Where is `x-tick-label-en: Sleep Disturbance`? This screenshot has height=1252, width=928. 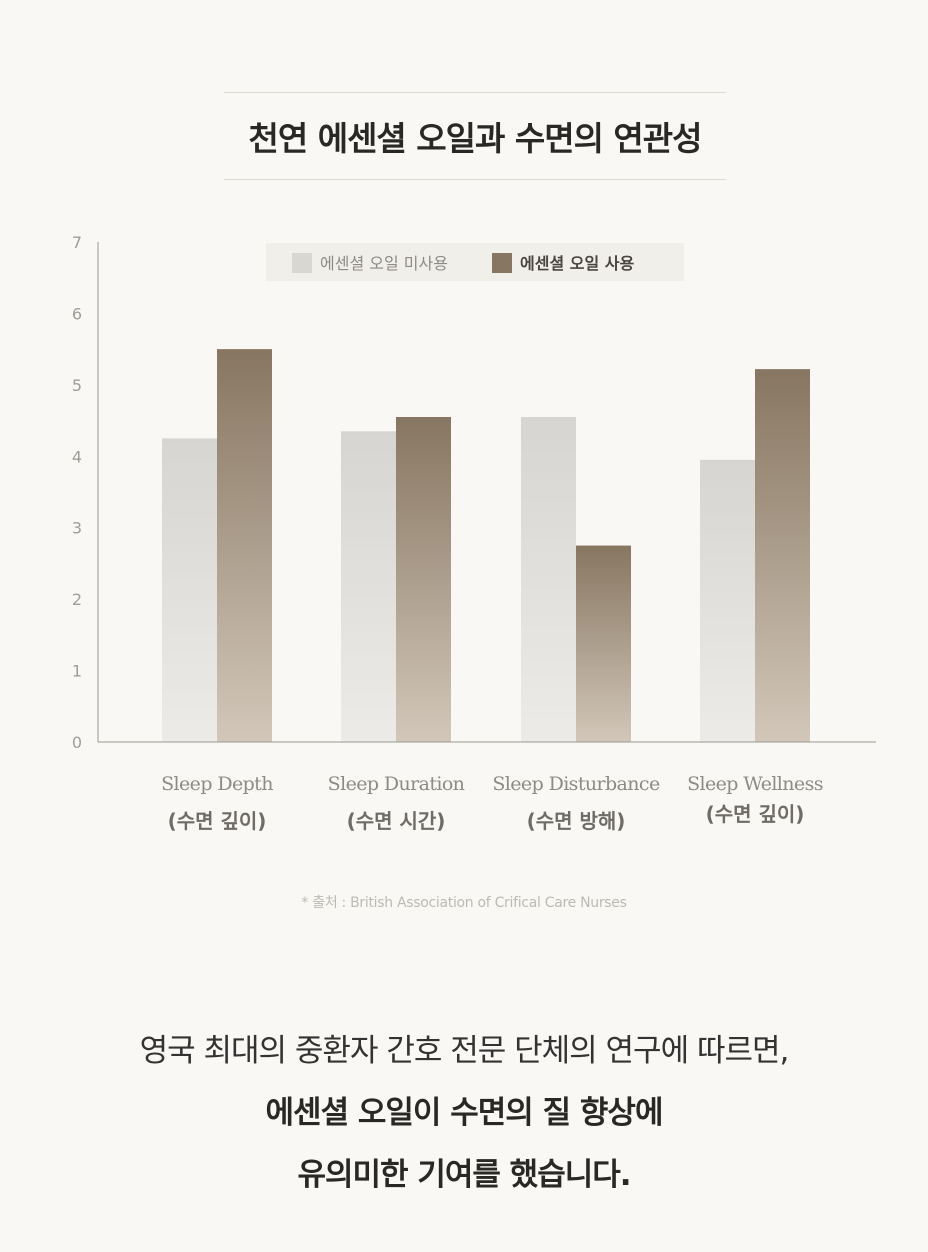
x-tick-label-en: Sleep Disturbance is located at coordinates (576, 784).